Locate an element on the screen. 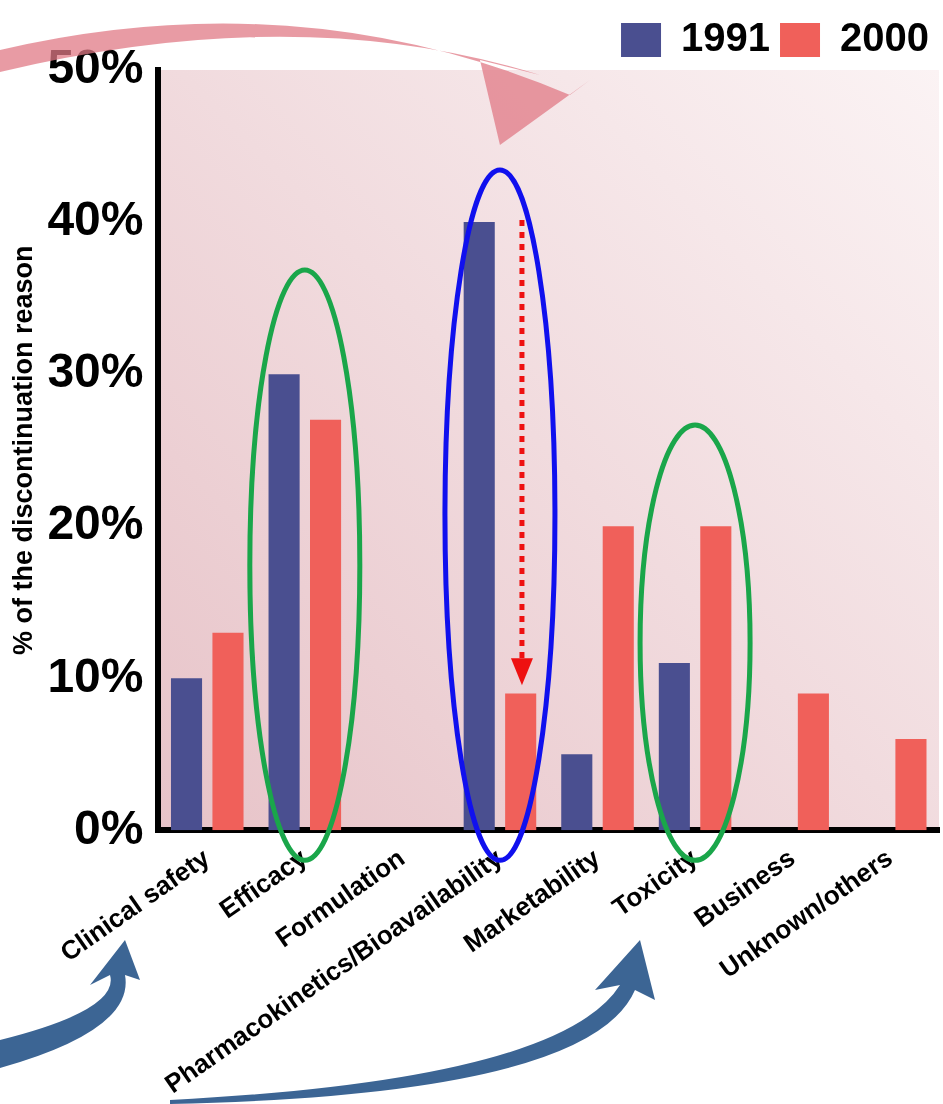 This screenshot has height=1104, width=943. y-tick-label: 50% is located at coordinates (95, 67).